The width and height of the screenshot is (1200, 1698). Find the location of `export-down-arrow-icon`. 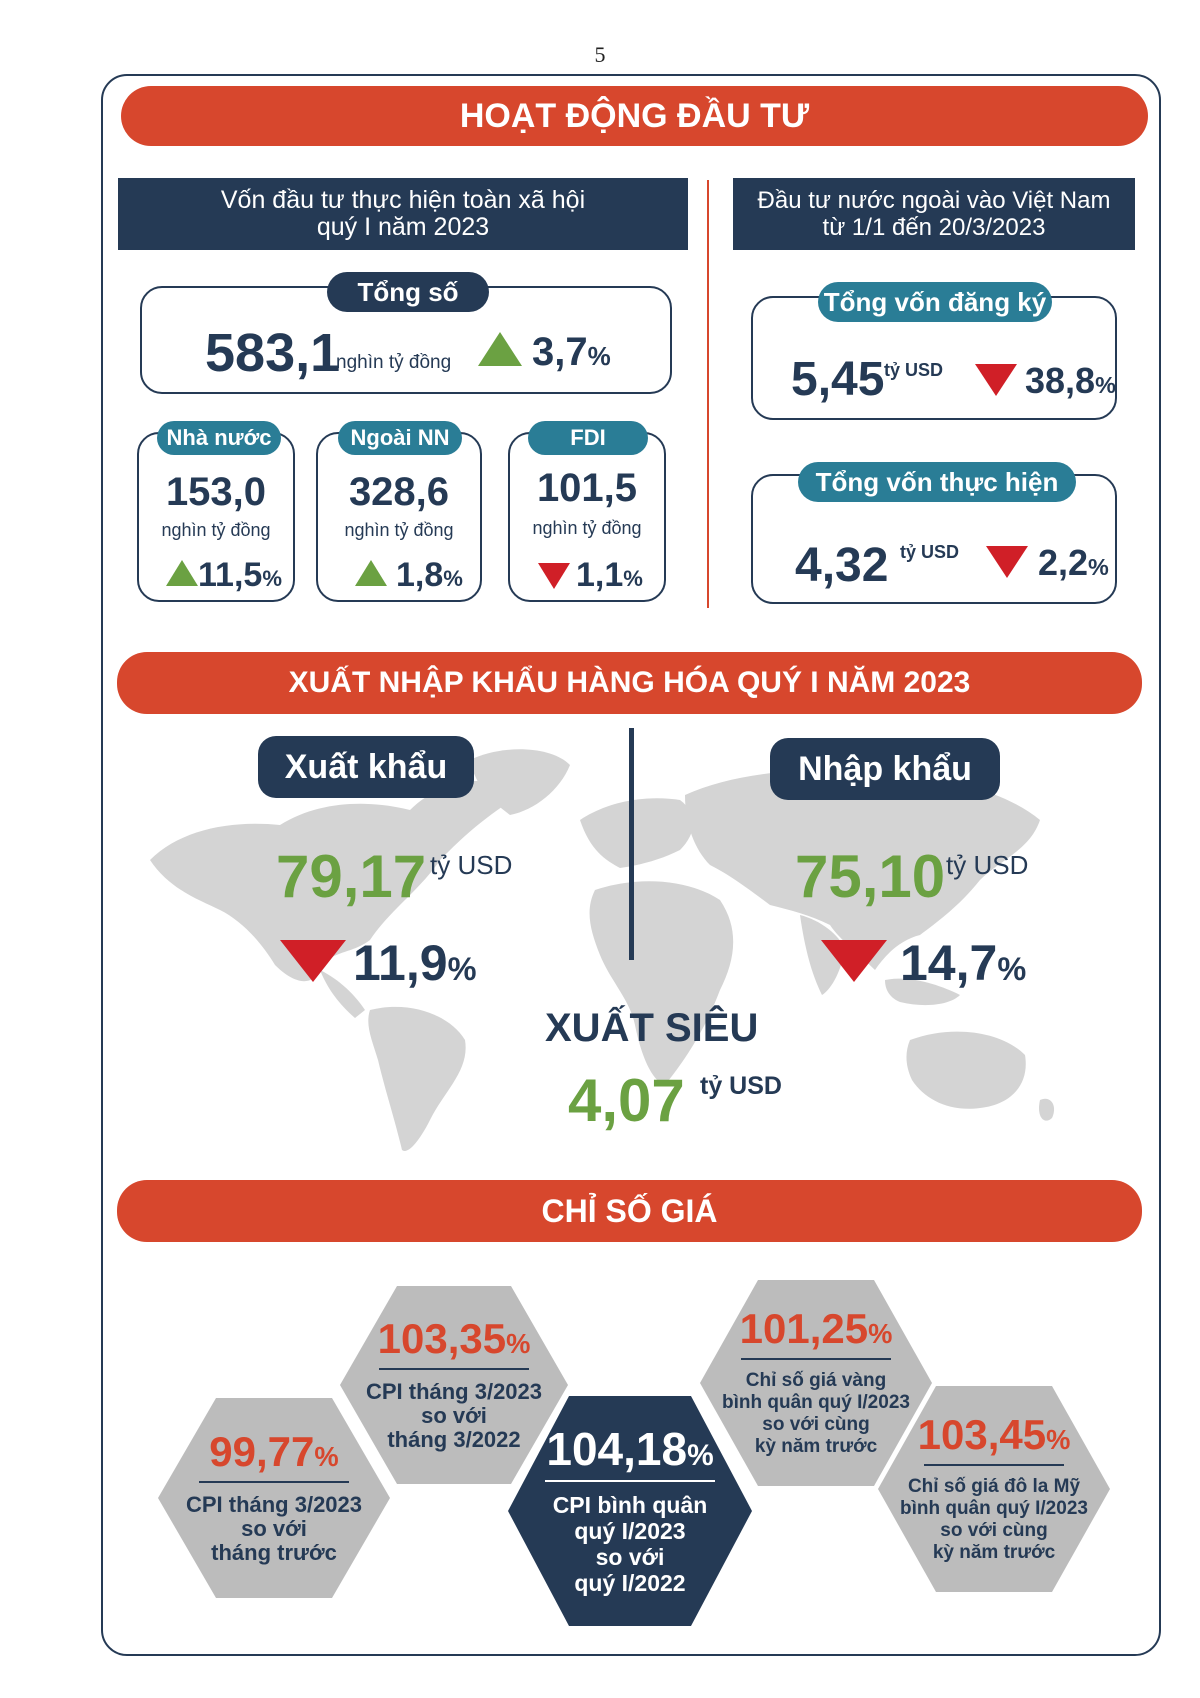

export-down-arrow-icon is located at coordinates (313, 961).